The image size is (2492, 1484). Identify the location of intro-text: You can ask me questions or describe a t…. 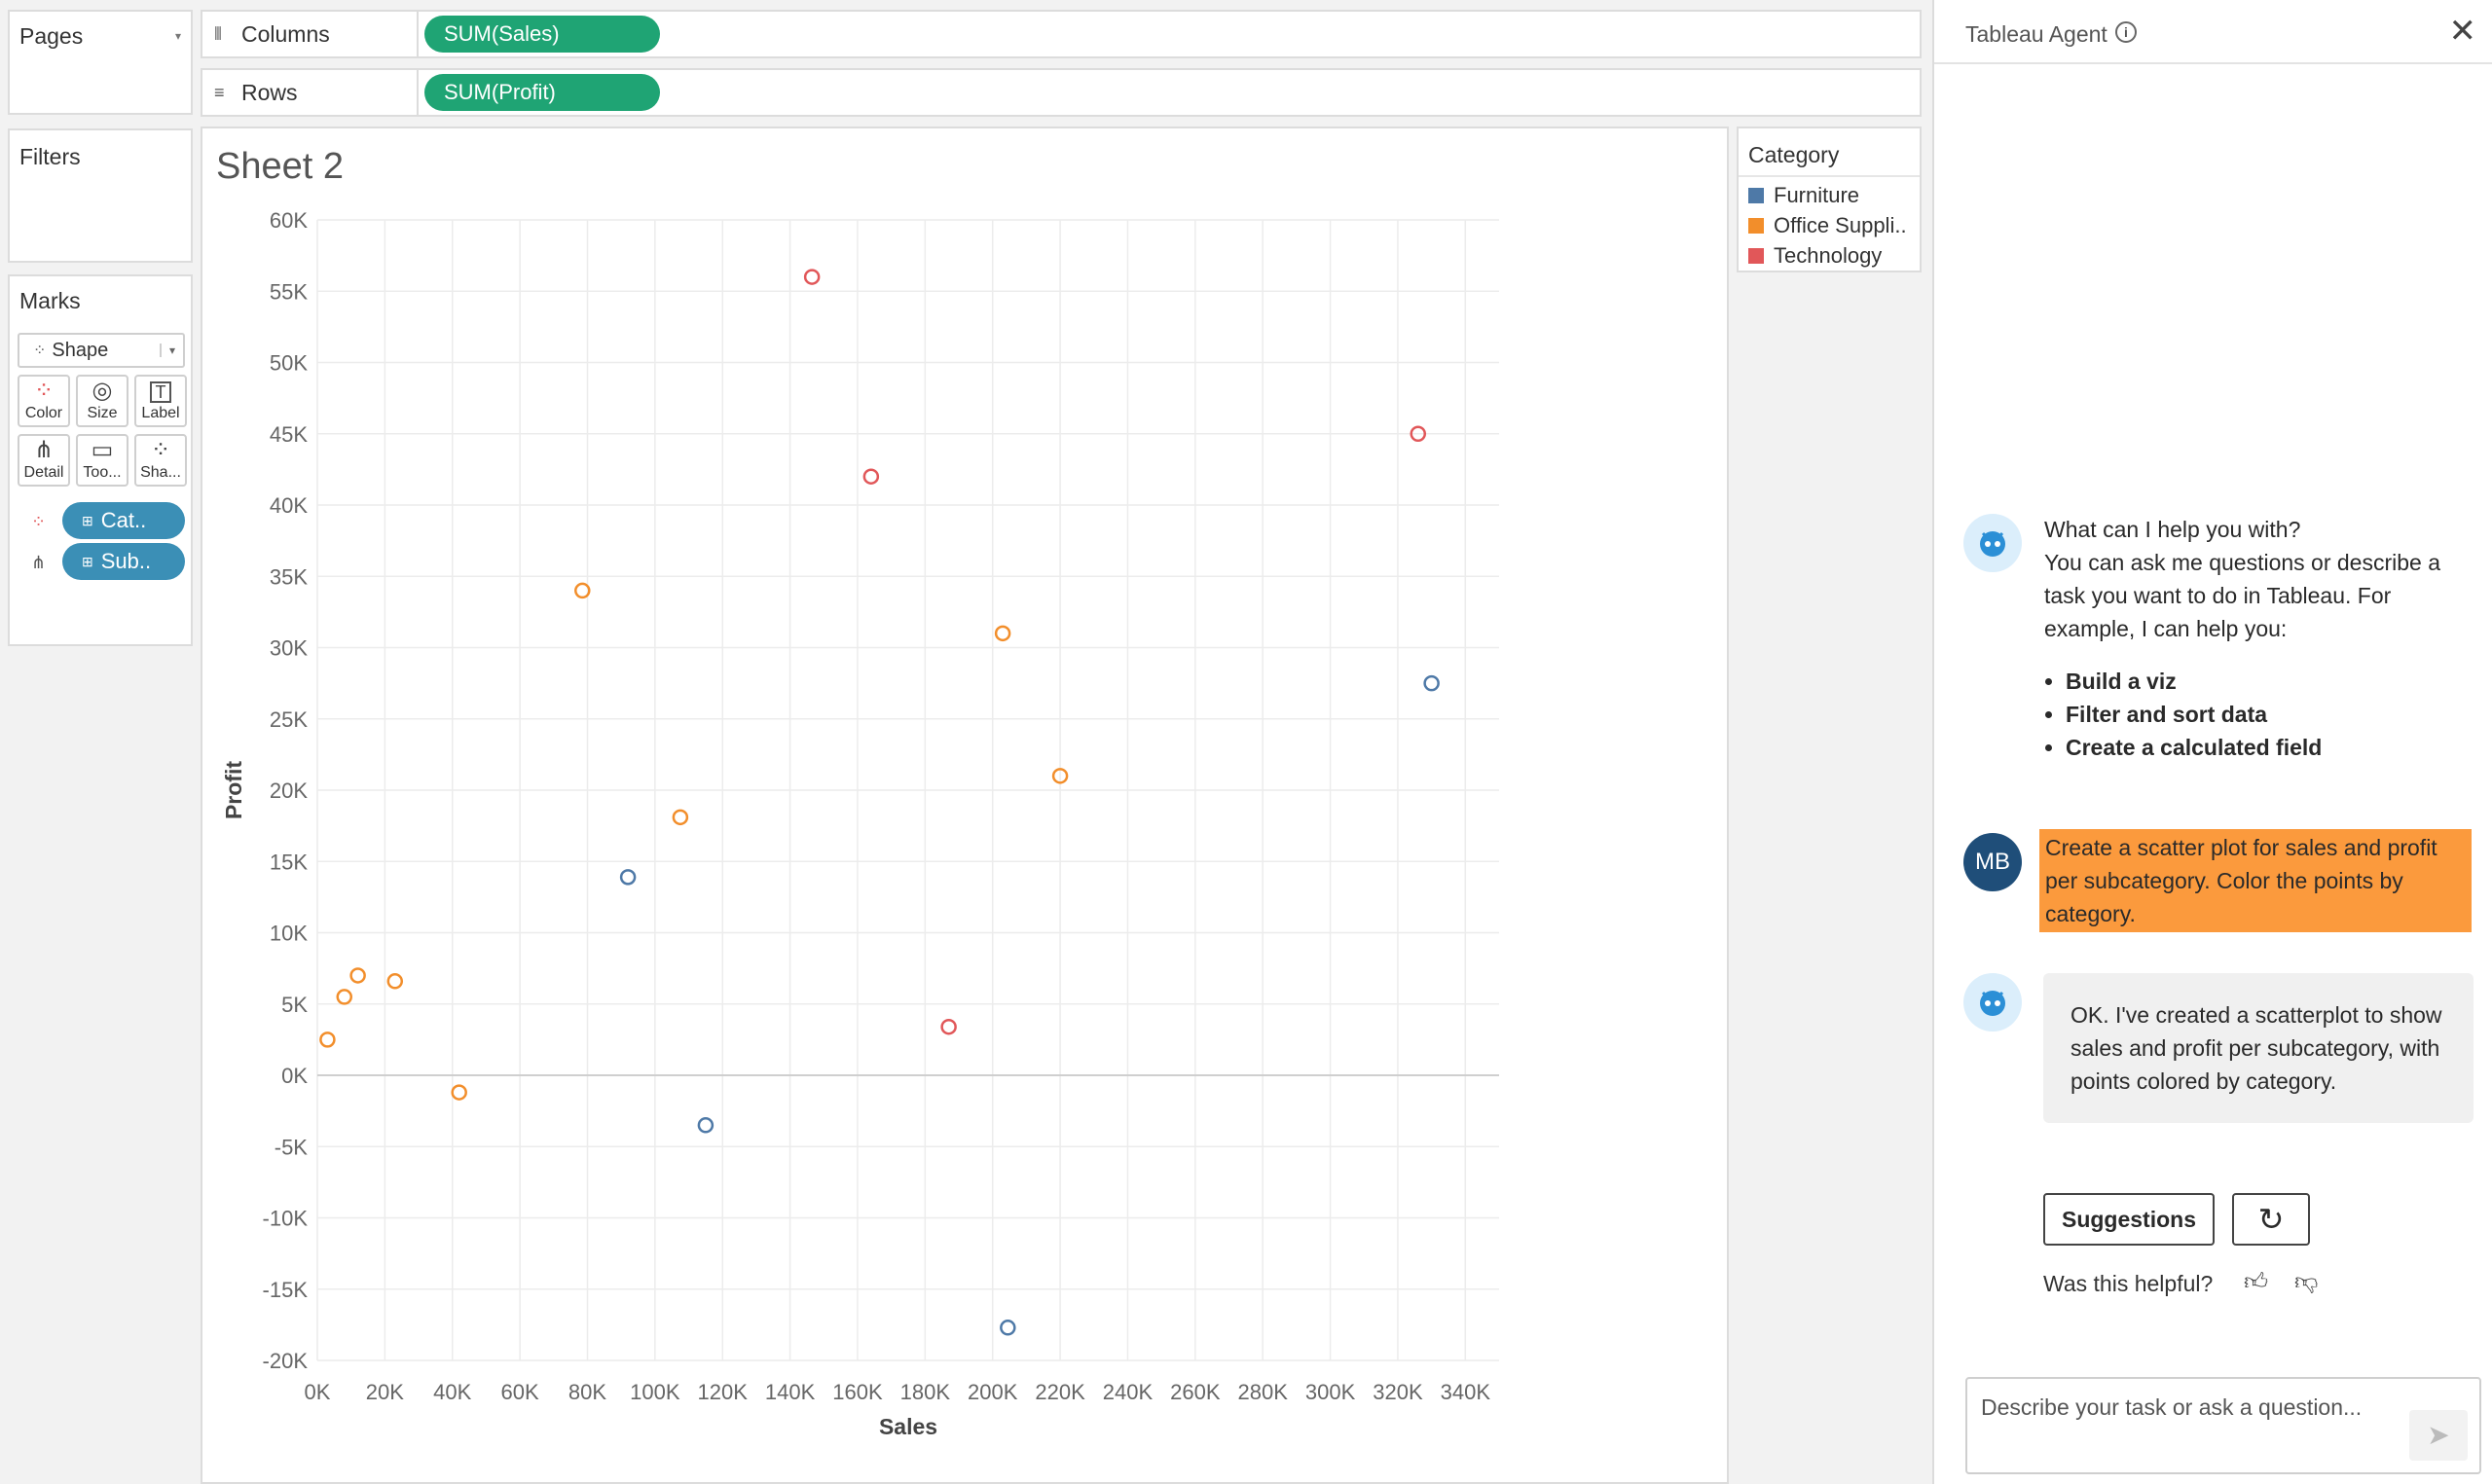
(2242, 595).